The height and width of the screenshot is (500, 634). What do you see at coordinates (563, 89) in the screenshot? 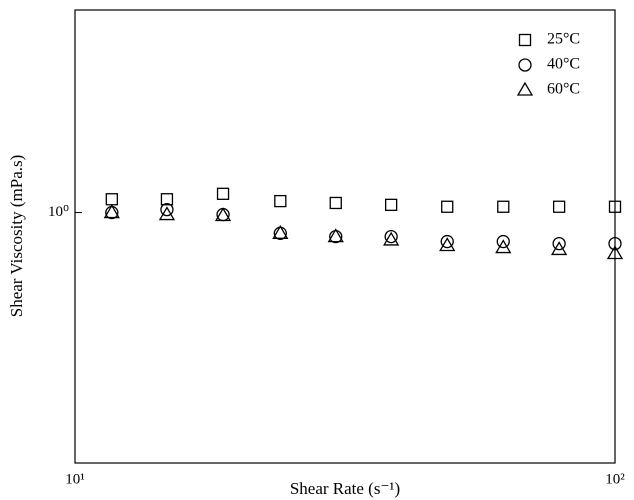
I see `legend-label: 60°C` at bounding box center [563, 89].